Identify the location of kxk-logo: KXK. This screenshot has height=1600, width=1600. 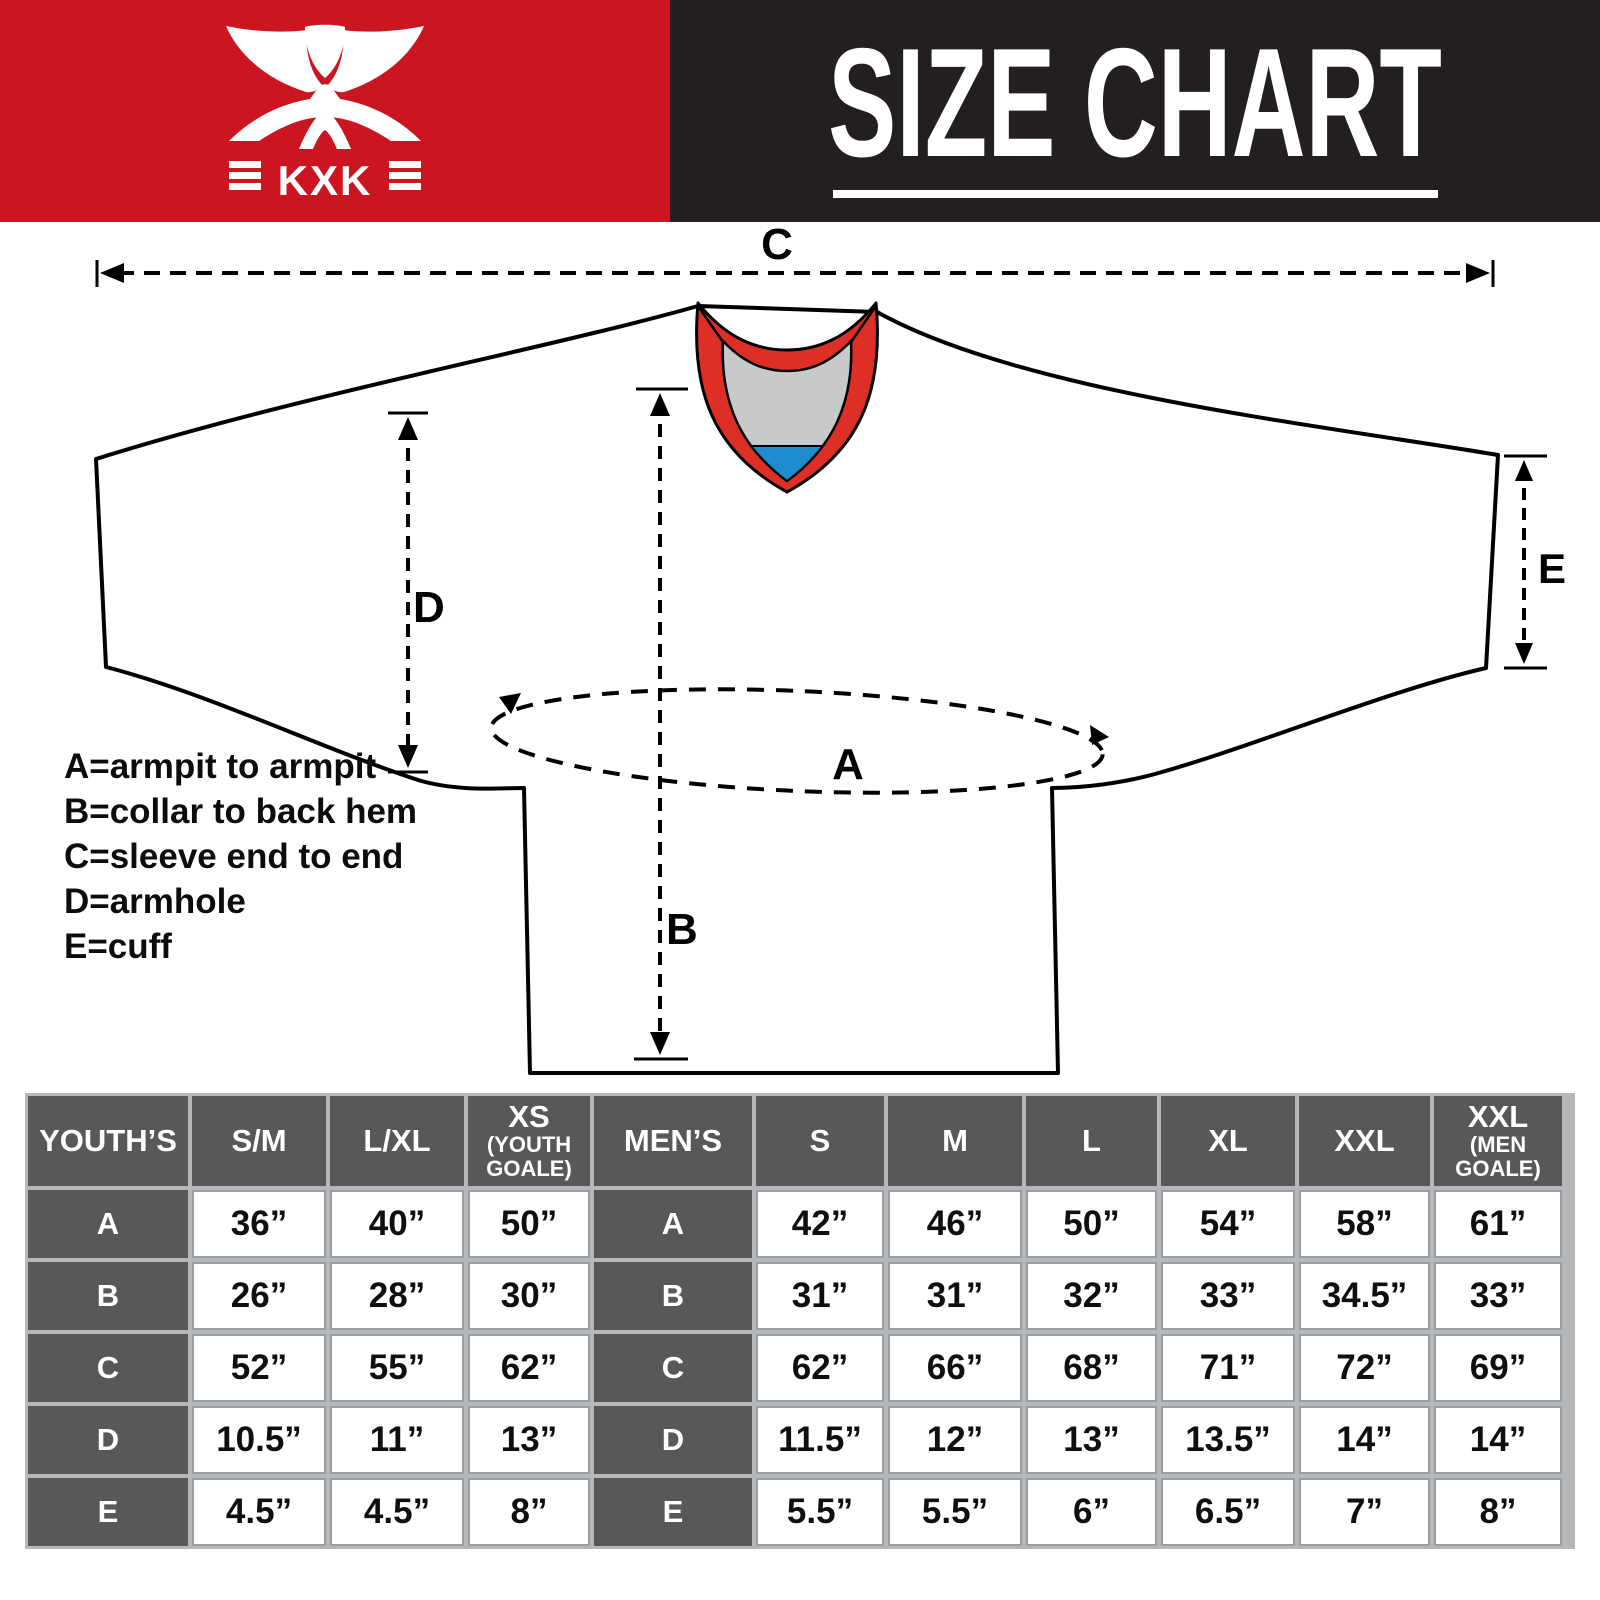
(325, 114).